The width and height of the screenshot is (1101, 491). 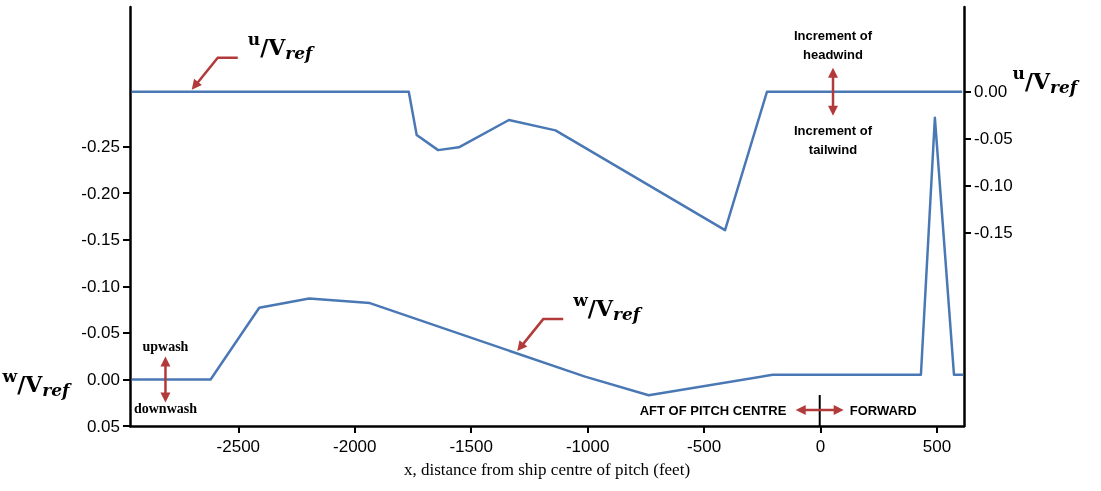 I want to click on y2-axis-title: $^{u}$/V$_{ref}$, so click(x=1045, y=80).